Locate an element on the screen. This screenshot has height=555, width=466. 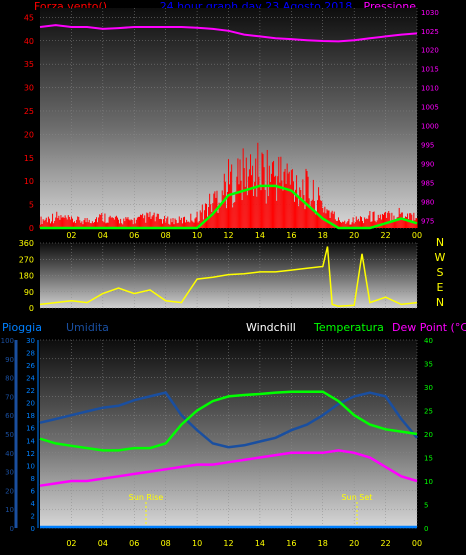
legend-temperatura: Temperatura is located at coordinates (348, 327).